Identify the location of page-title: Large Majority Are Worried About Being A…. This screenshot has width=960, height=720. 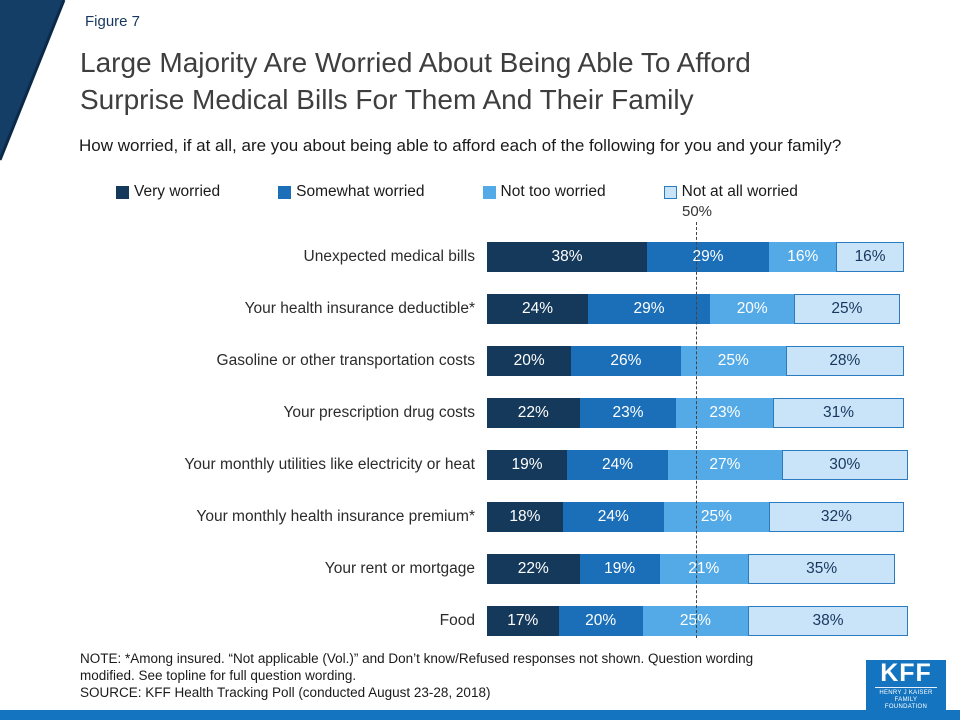
(415, 81).